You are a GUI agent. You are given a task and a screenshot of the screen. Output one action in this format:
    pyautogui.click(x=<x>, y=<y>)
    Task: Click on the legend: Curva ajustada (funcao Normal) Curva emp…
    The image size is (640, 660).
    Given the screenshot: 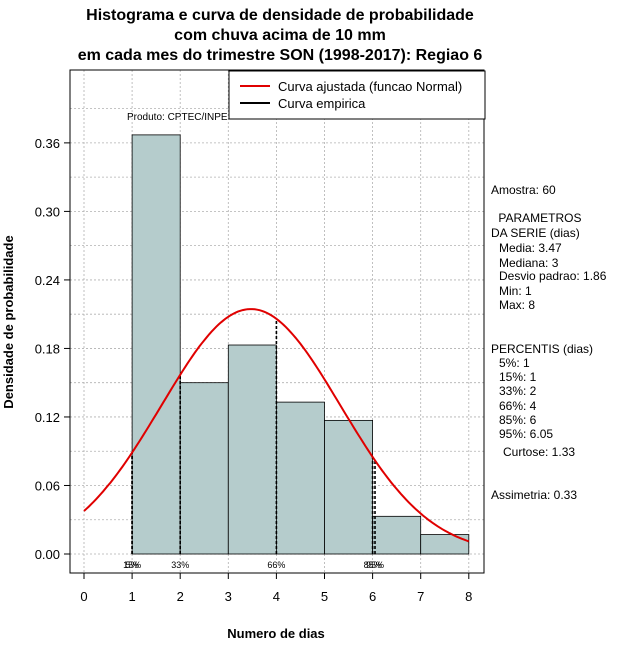 What is the action you would take?
    pyautogui.click(x=357, y=95)
    